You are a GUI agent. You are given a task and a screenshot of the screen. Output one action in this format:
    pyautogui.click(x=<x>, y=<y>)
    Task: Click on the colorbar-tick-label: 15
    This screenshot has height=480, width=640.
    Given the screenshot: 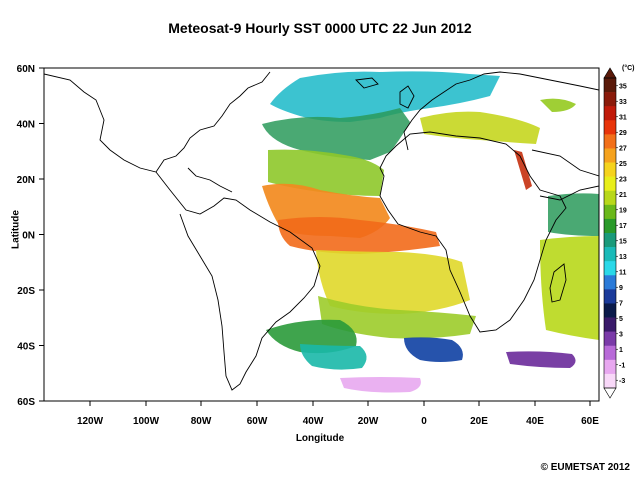 What is the action you would take?
    pyautogui.click(x=623, y=241)
    